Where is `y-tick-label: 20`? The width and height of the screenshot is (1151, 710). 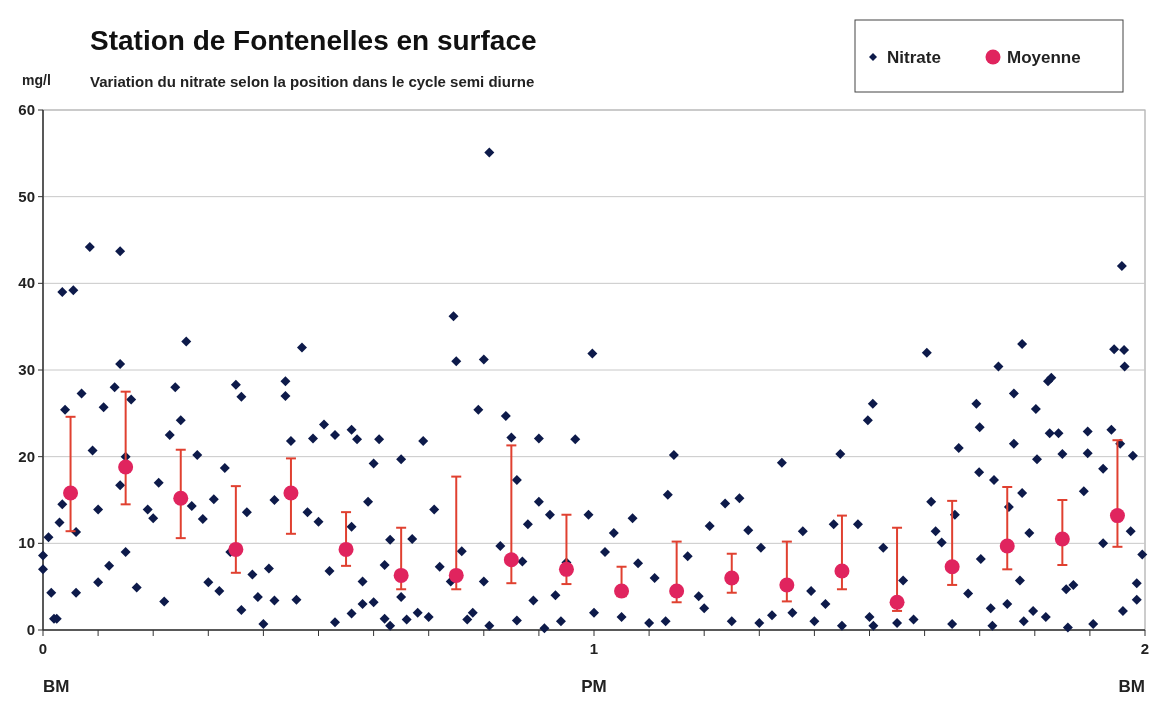 y-tick-label: 20 is located at coordinates (26, 456).